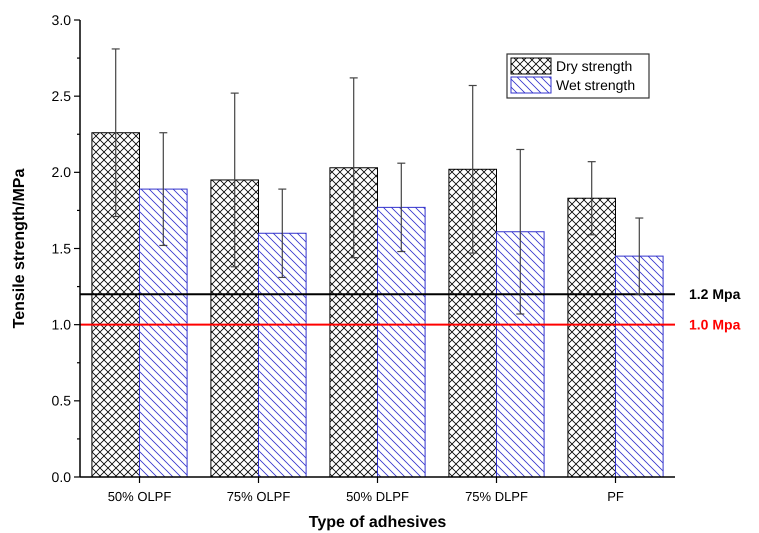  What do you see at coordinates (258, 496) in the screenshot?
I see `x-tick-label: 75% OLPF` at bounding box center [258, 496].